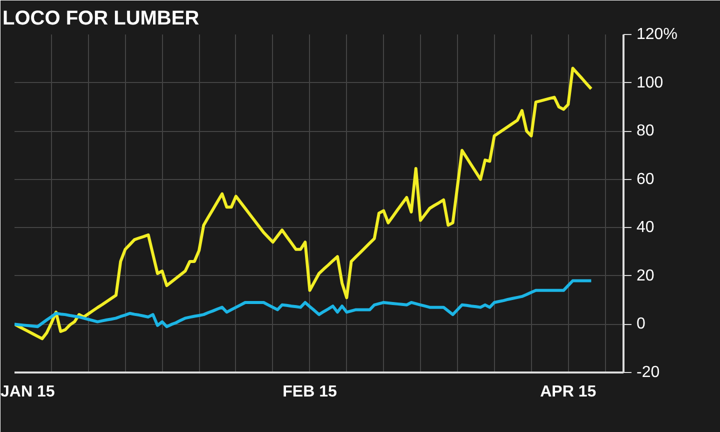  What do you see at coordinates (641, 324) in the screenshot?
I see `y-tick-label: 0` at bounding box center [641, 324].